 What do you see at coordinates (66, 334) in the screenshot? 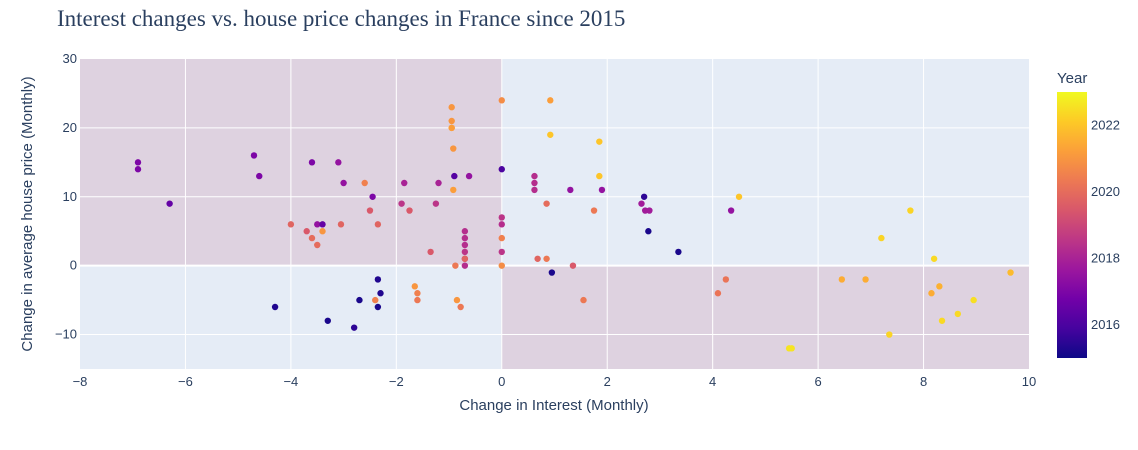
I see `y-tick-label: −10` at bounding box center [66, 334].